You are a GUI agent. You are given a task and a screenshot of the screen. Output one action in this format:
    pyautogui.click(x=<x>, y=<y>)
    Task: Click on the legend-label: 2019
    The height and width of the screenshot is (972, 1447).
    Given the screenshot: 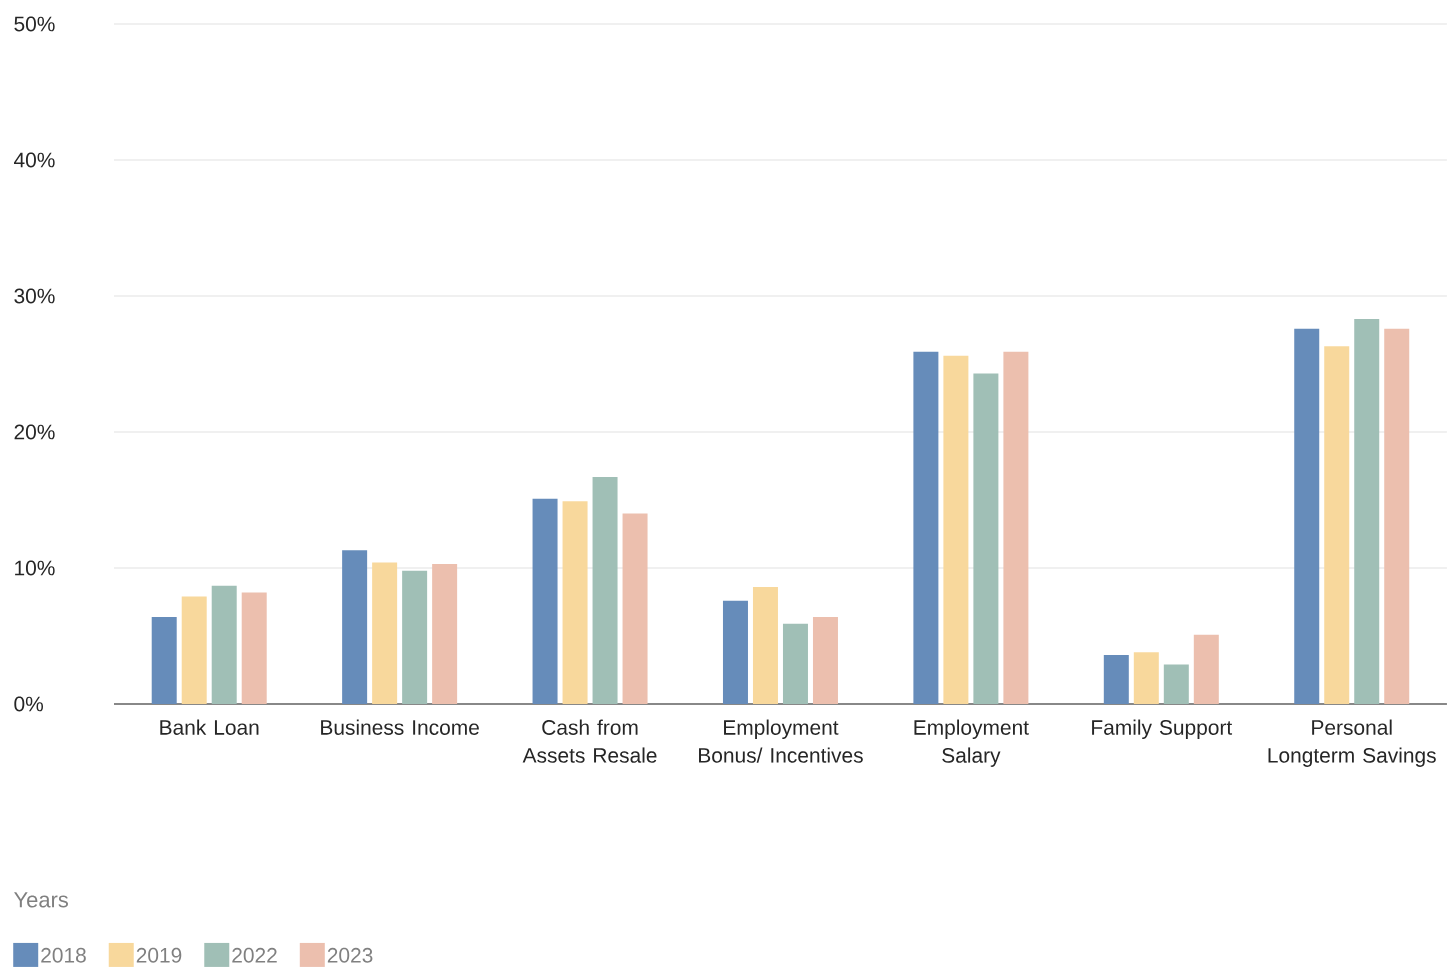 What is the action you would take?
    pyautogui.click(x=159, y=955)
    